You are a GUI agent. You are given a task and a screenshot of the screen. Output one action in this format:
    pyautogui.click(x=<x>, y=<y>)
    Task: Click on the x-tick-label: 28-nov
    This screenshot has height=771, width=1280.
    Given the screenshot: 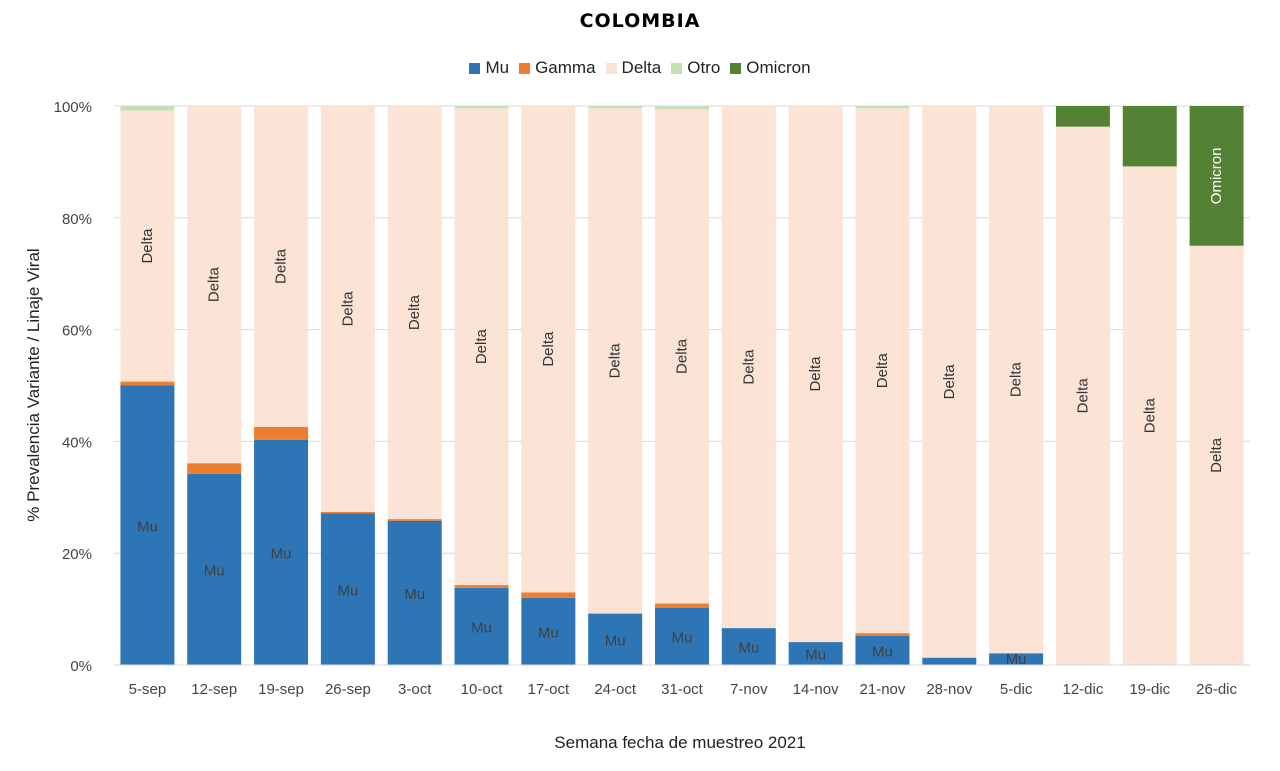 What is the action you would take?
    pyautogui.click(x=949, y=689)
    